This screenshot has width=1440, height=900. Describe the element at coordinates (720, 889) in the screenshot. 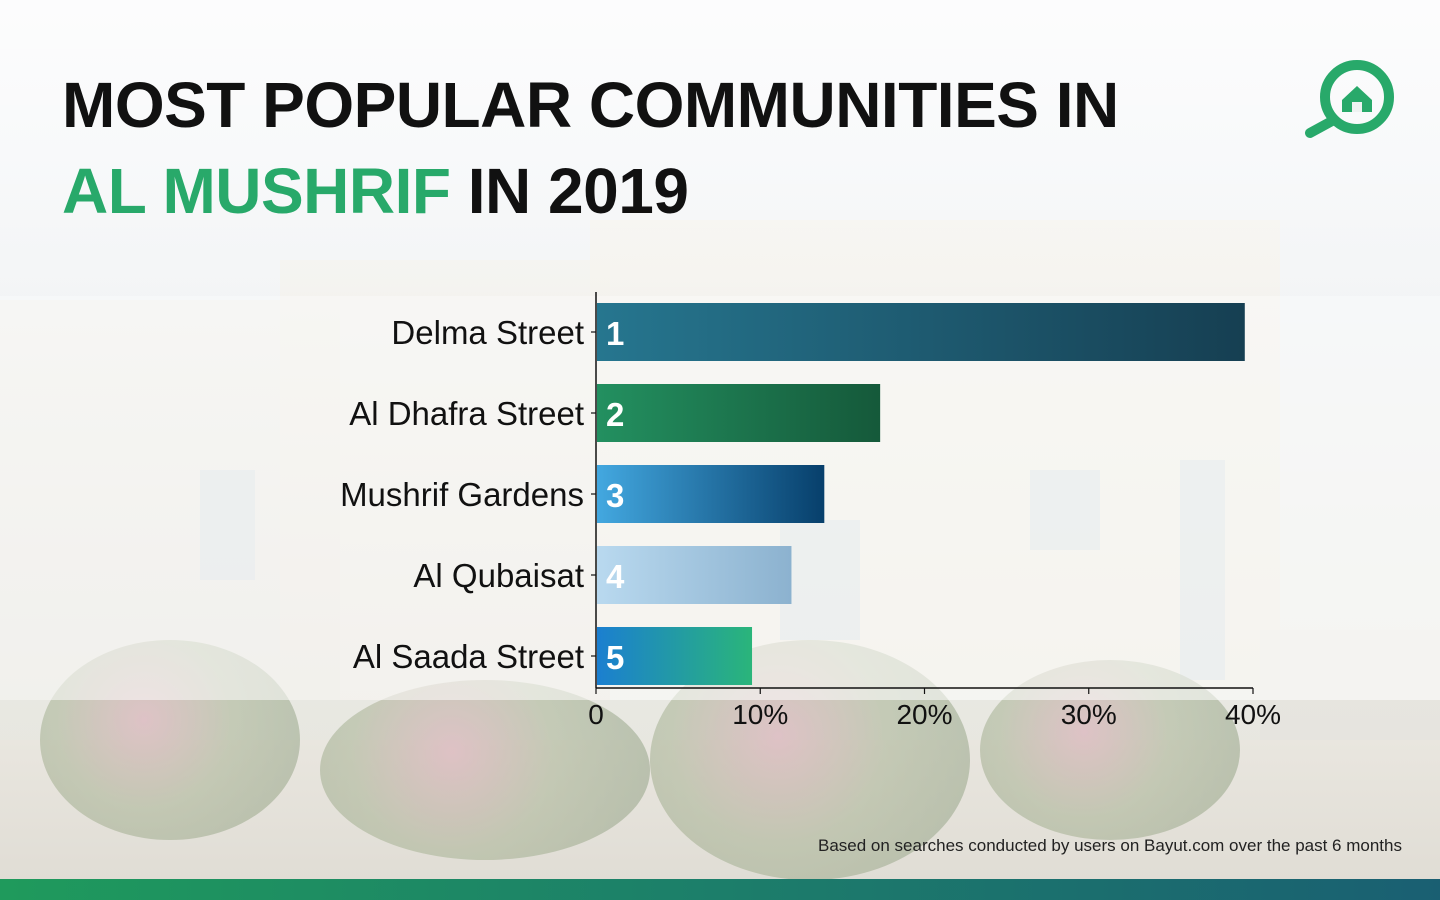

I see `bottom-bar` at that location.